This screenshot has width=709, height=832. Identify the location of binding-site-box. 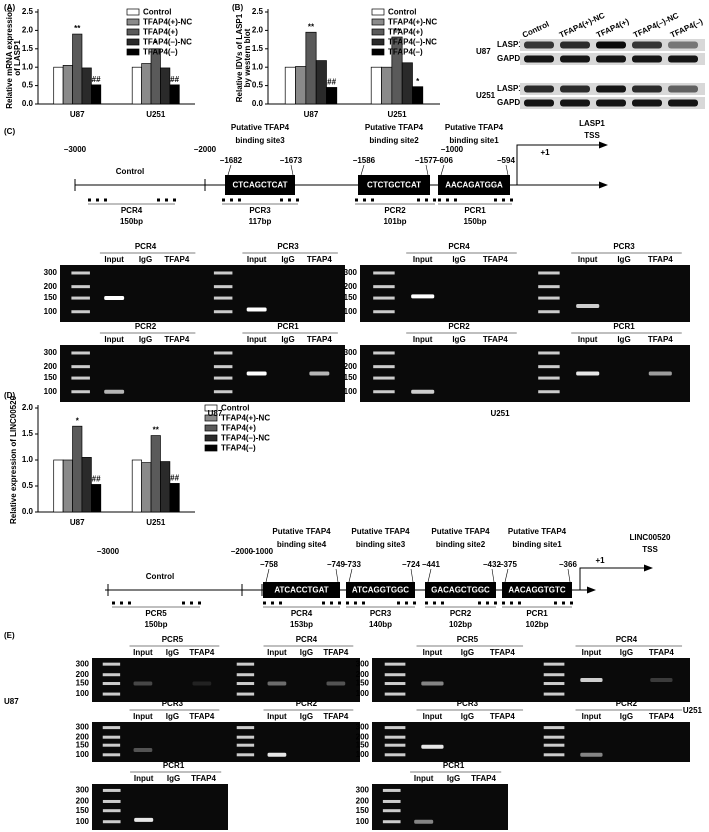
(301, 590).